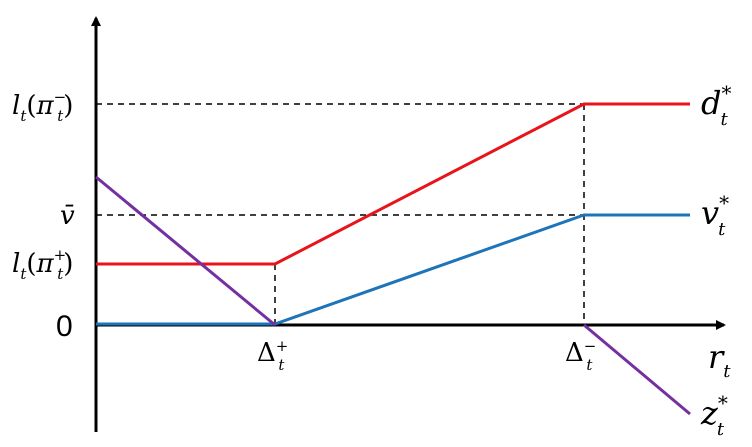  What do you see at coordinates (272, 355) in the screenshot?
I see `xtick-delta-plus: Δ+ t` at bounding box center [272, 355].